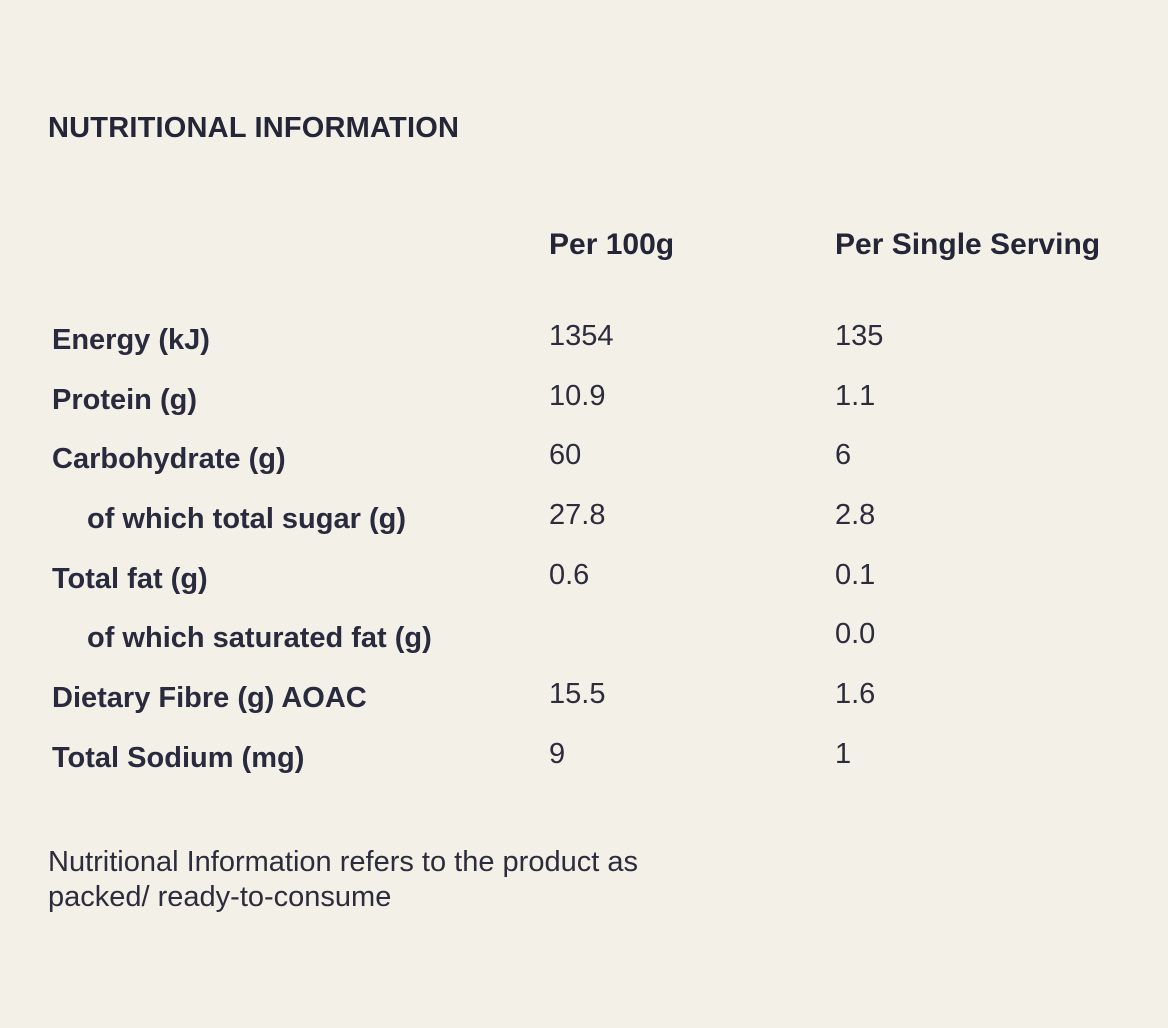 This screenshot has width=1168, height=1028. What do you see at coordinates (584, 467) in the screenshot?
I see `table-row-carbohydrate: Carbohydrate (g) 60 6` at bounding box center [584, 467].